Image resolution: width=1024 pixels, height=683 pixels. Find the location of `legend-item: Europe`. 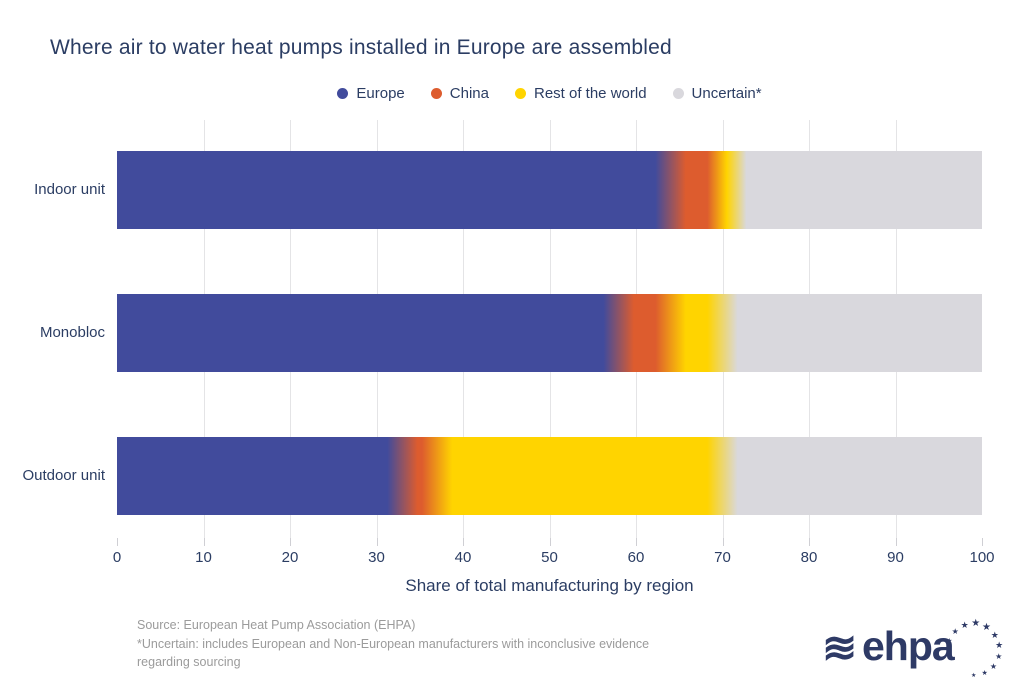

legend-item: Europe is located at coordinates (371, 93).